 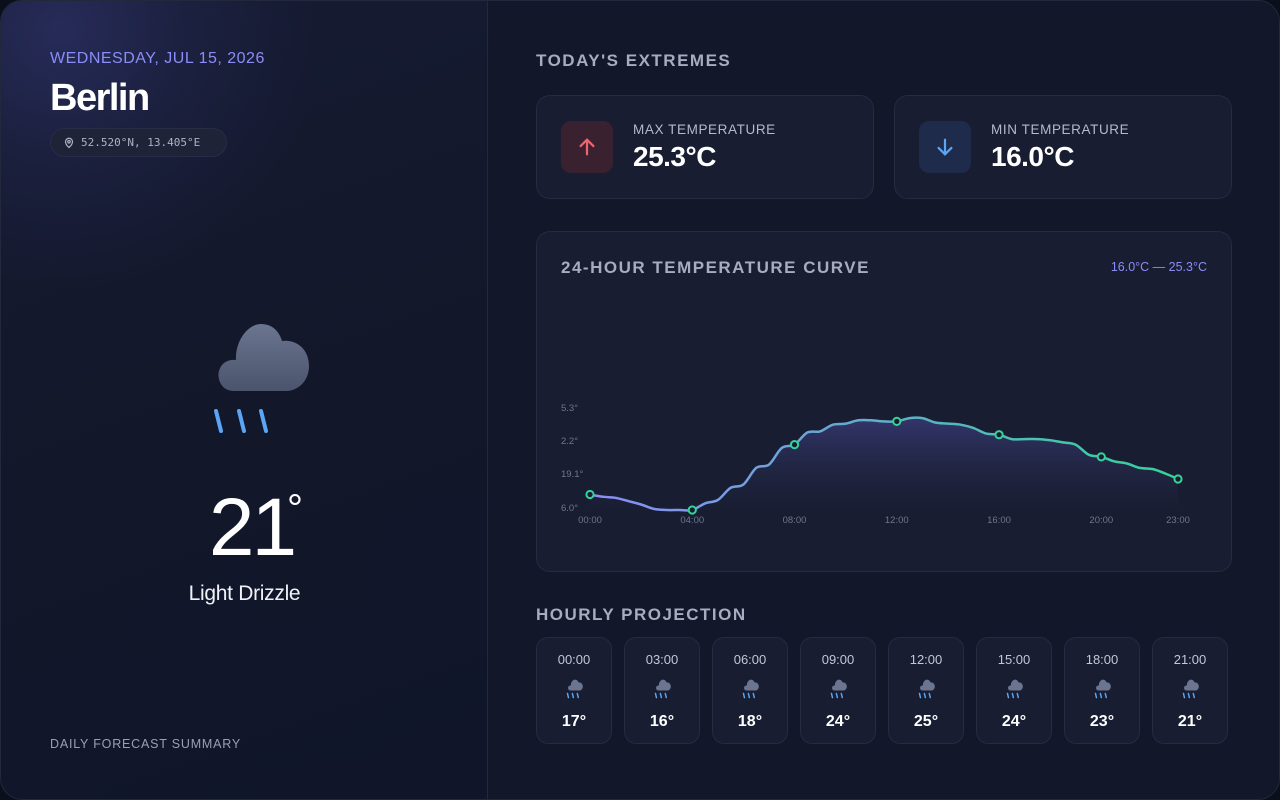 I want to click on hourly-item: 21:00 21°, so click(x=1190, y=690).